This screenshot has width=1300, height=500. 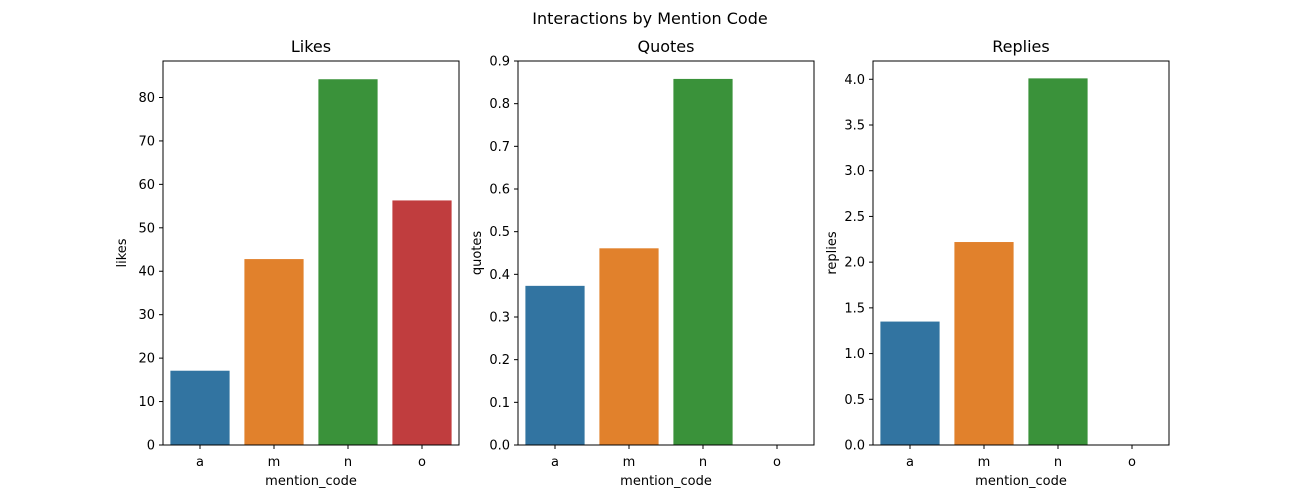 I want to click on y-tick-label: 4.0, so click(x=854, y=80).